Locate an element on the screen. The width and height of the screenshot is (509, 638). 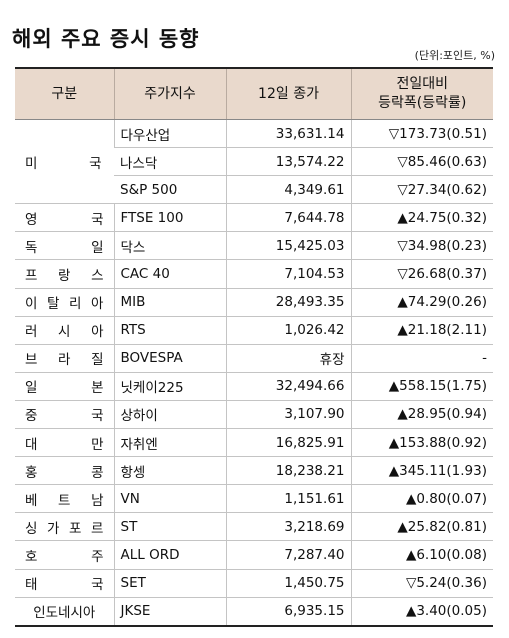
table-row: 홍 콩 항셍 18,238.21 ▲345.11(1.93) is located at coordinates (254, 471).